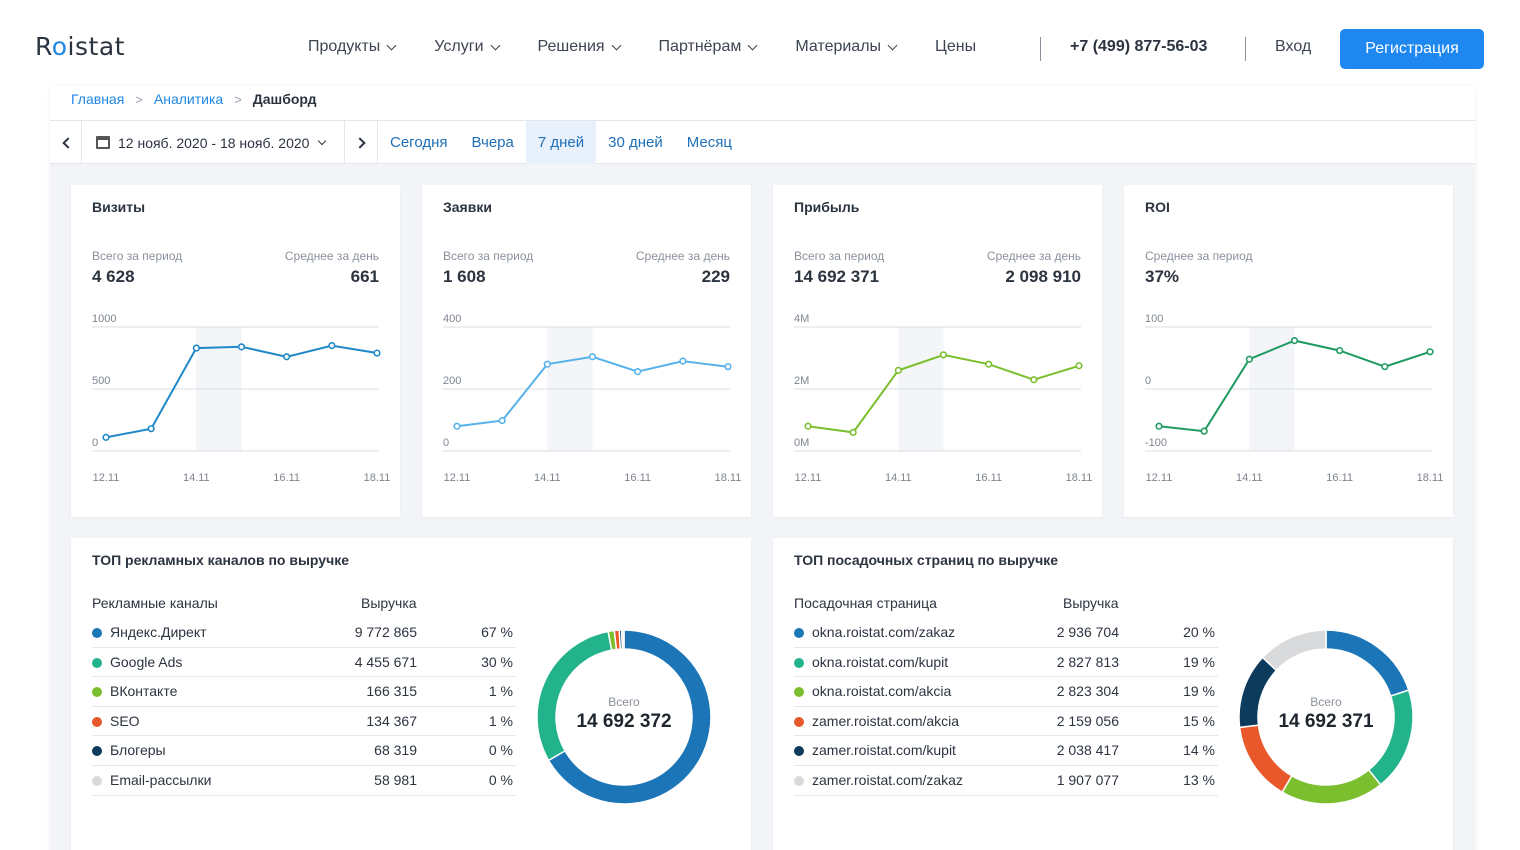 The width and height of the screenshot is (1520, 850). Describe the element at coordinates (846, 47) in the screenshot. I see `nav-item-4: Материалы` at that location.